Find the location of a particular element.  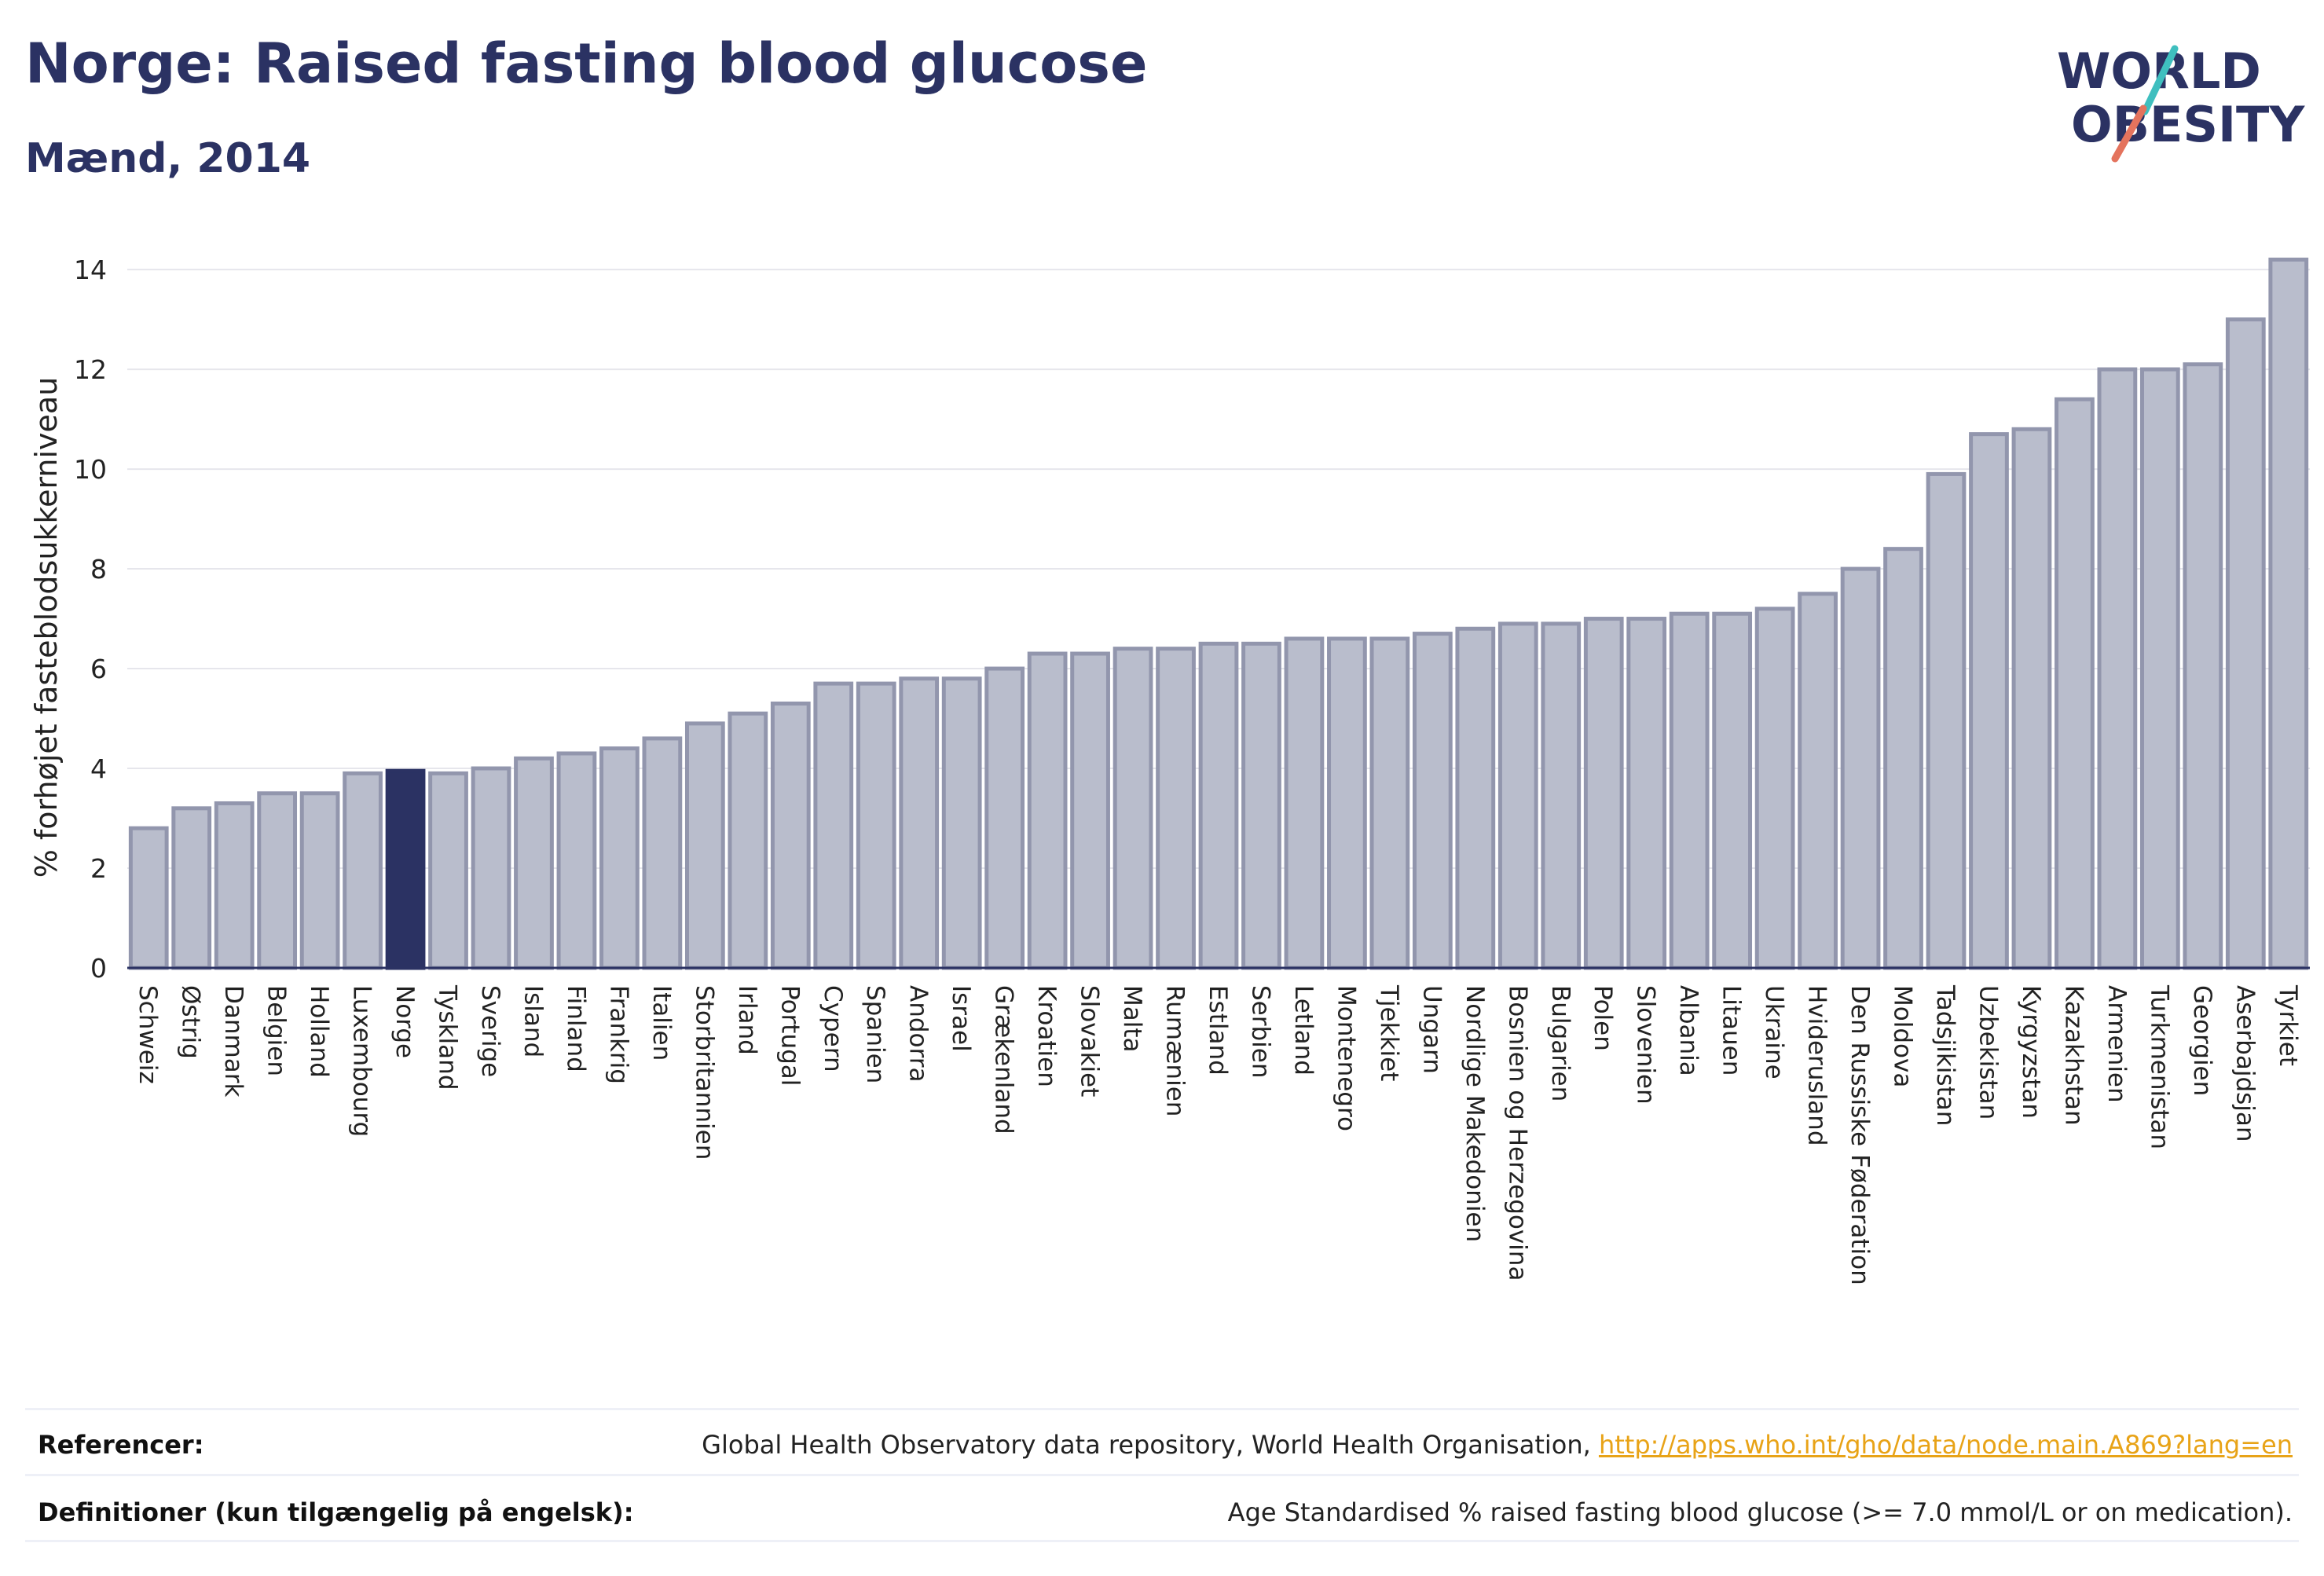

footer-divider-middle is located at coordinates (1162, 1475).